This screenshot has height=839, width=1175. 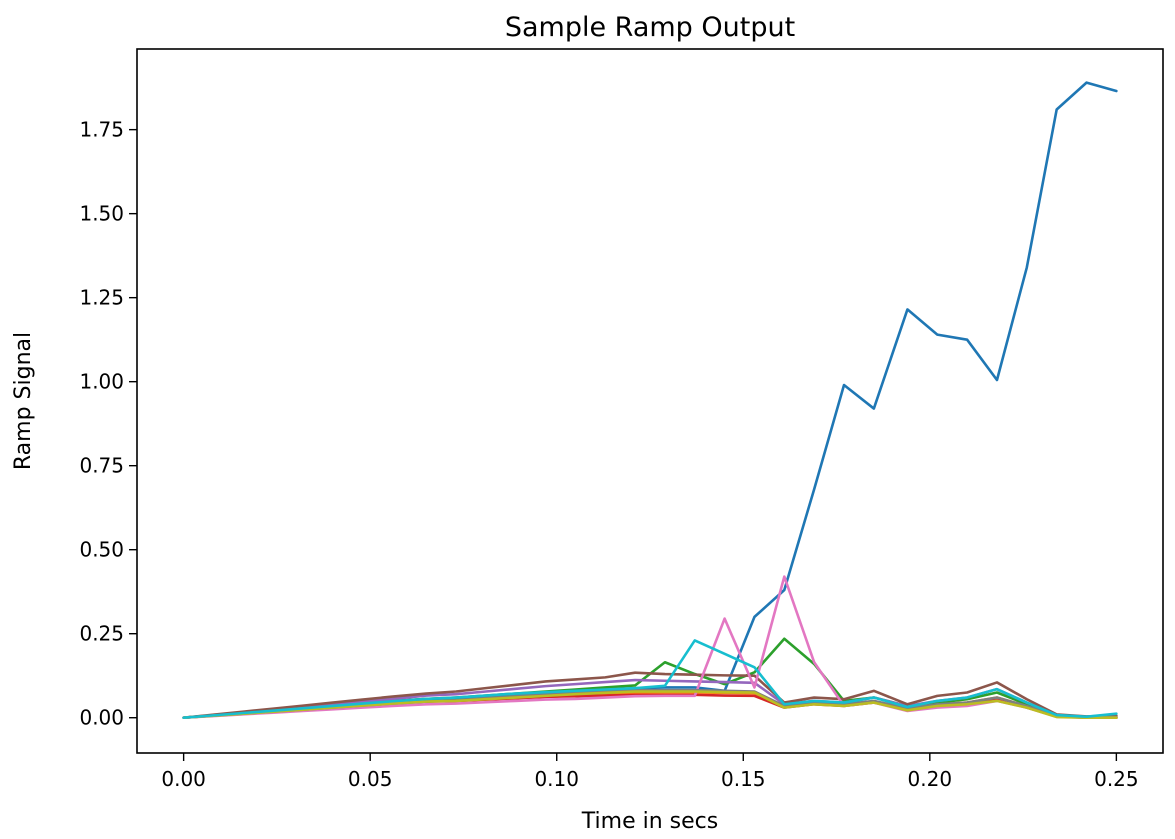 I want to click on x-tick-label: 0.05, so click(x=370, y=779).